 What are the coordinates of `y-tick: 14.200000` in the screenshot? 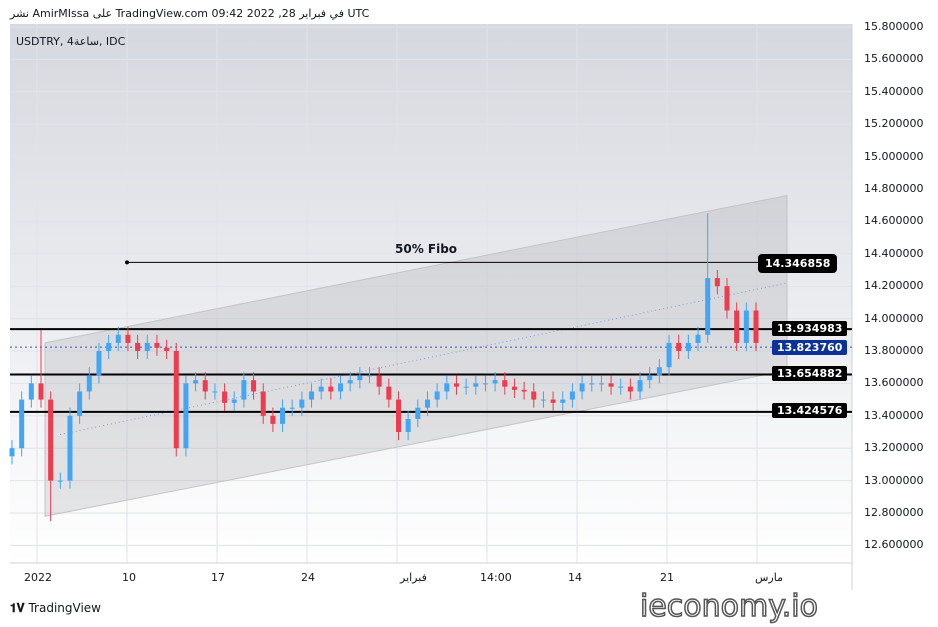 It's located at (894, 286).